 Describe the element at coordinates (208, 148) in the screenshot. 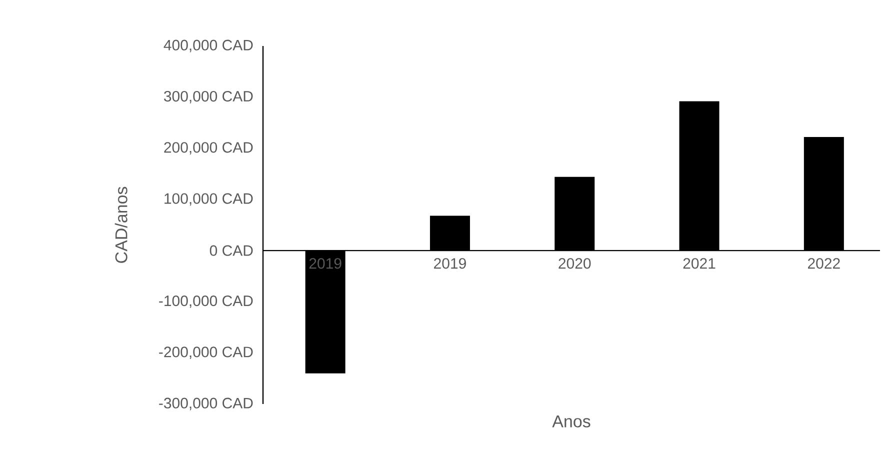

I see `y-tick-label: 200,000 CAD` at that location.